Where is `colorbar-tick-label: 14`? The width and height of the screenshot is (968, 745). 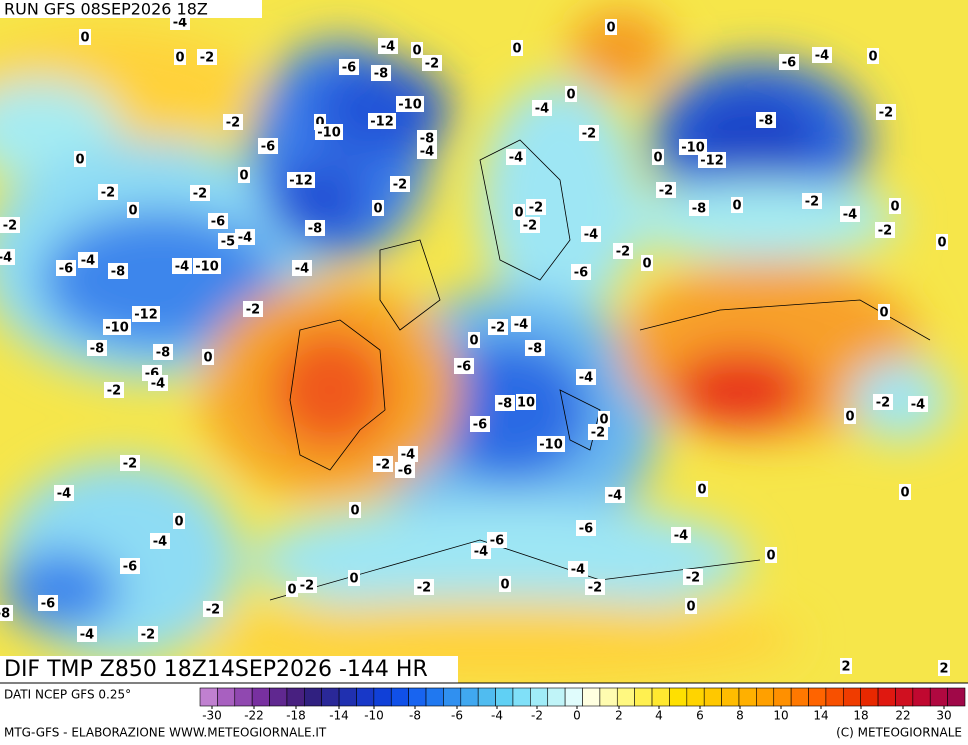
colorbar-tick-label: 14 is located at coordinates (820, 716).